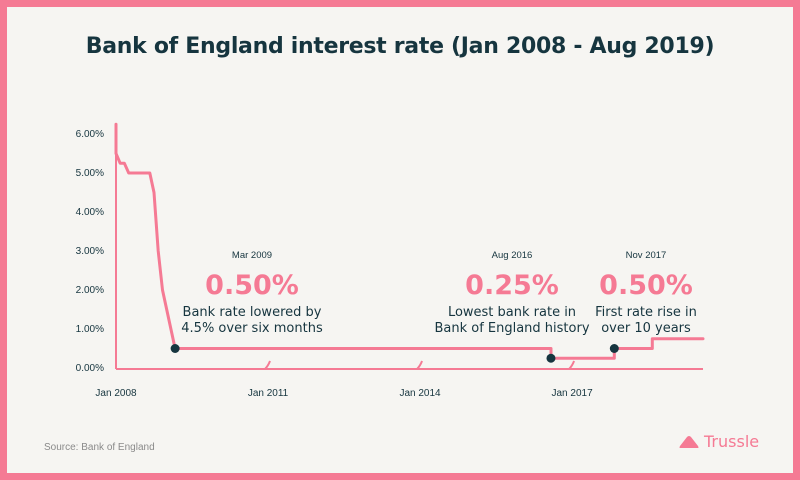 Image resolution: width=800 pixels, height=480 pixels. I want to click on annotation-text: over 10 years, so click(646, 328).